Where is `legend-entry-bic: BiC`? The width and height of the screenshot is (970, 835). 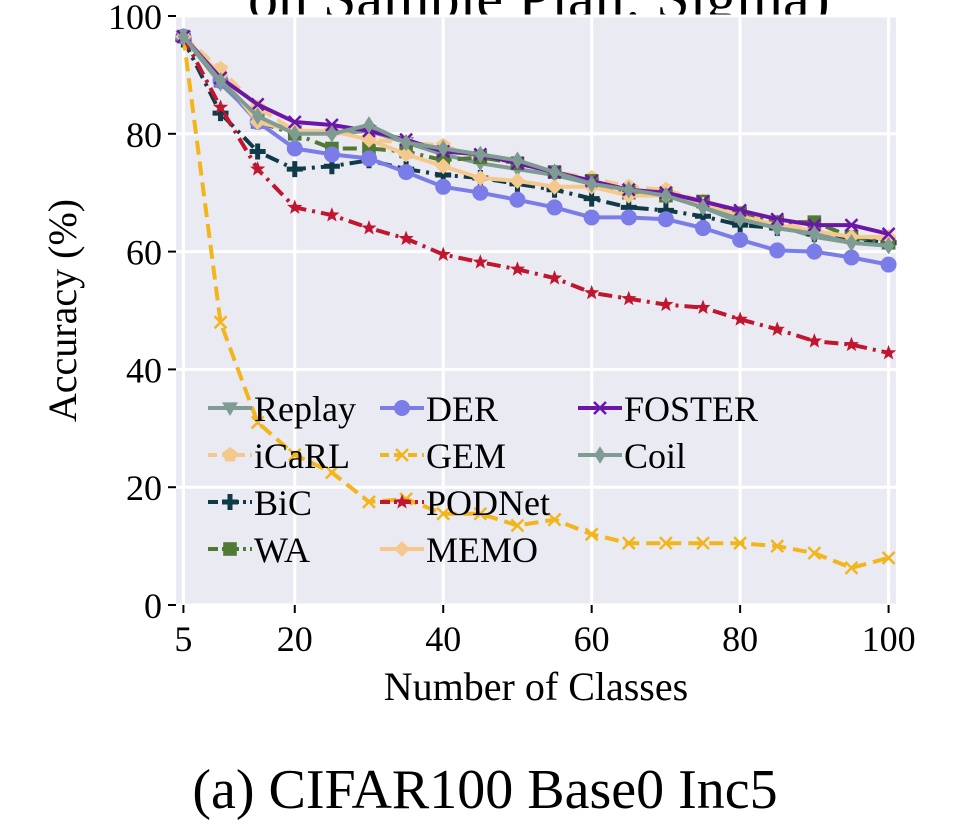 legend-entry-bic: BiC is located at coordinates (260, 503).